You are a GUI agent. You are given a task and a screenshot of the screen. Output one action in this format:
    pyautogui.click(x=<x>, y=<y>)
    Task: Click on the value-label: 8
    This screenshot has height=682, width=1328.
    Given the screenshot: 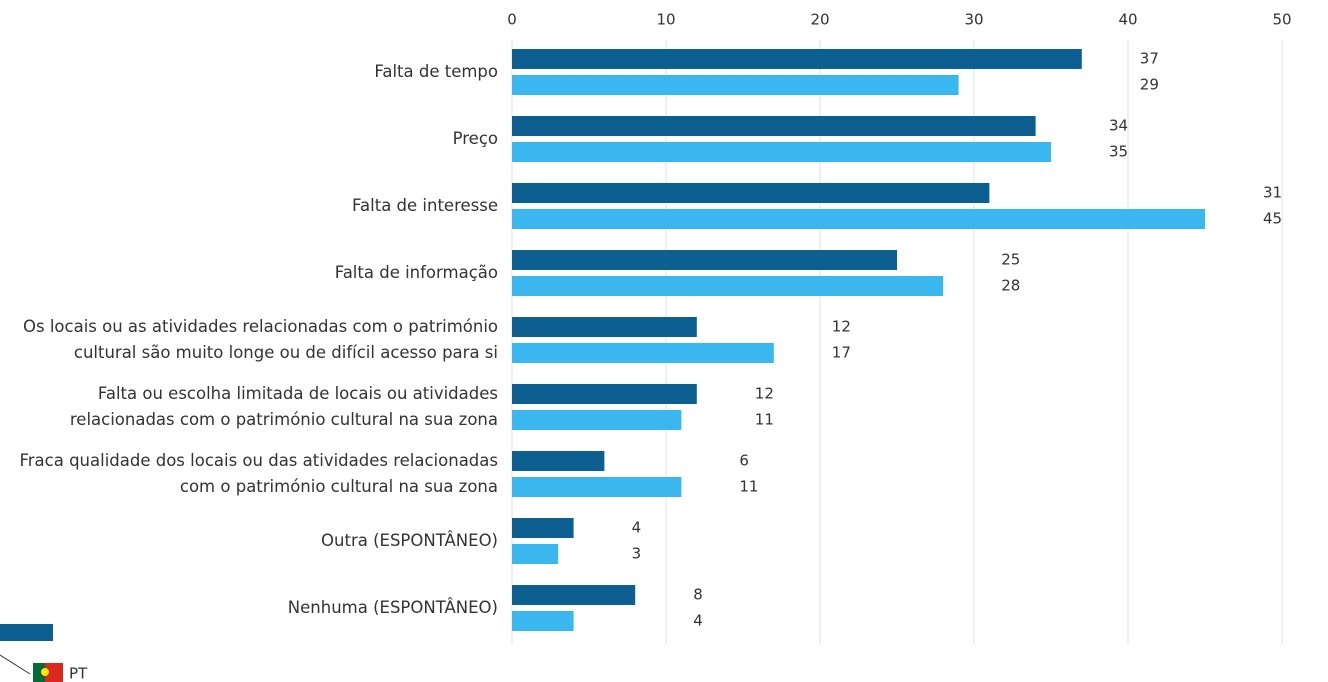 What is the action you would take?
    pyautogui.click(x=698, y=595)
    